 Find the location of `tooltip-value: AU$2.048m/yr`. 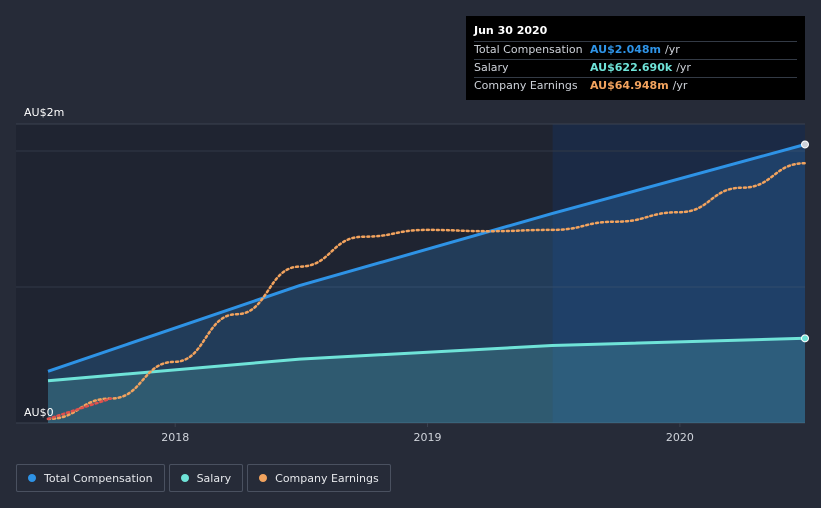

tooltip-value: AU$2.048m/yr is located at coordinates (635, 50).